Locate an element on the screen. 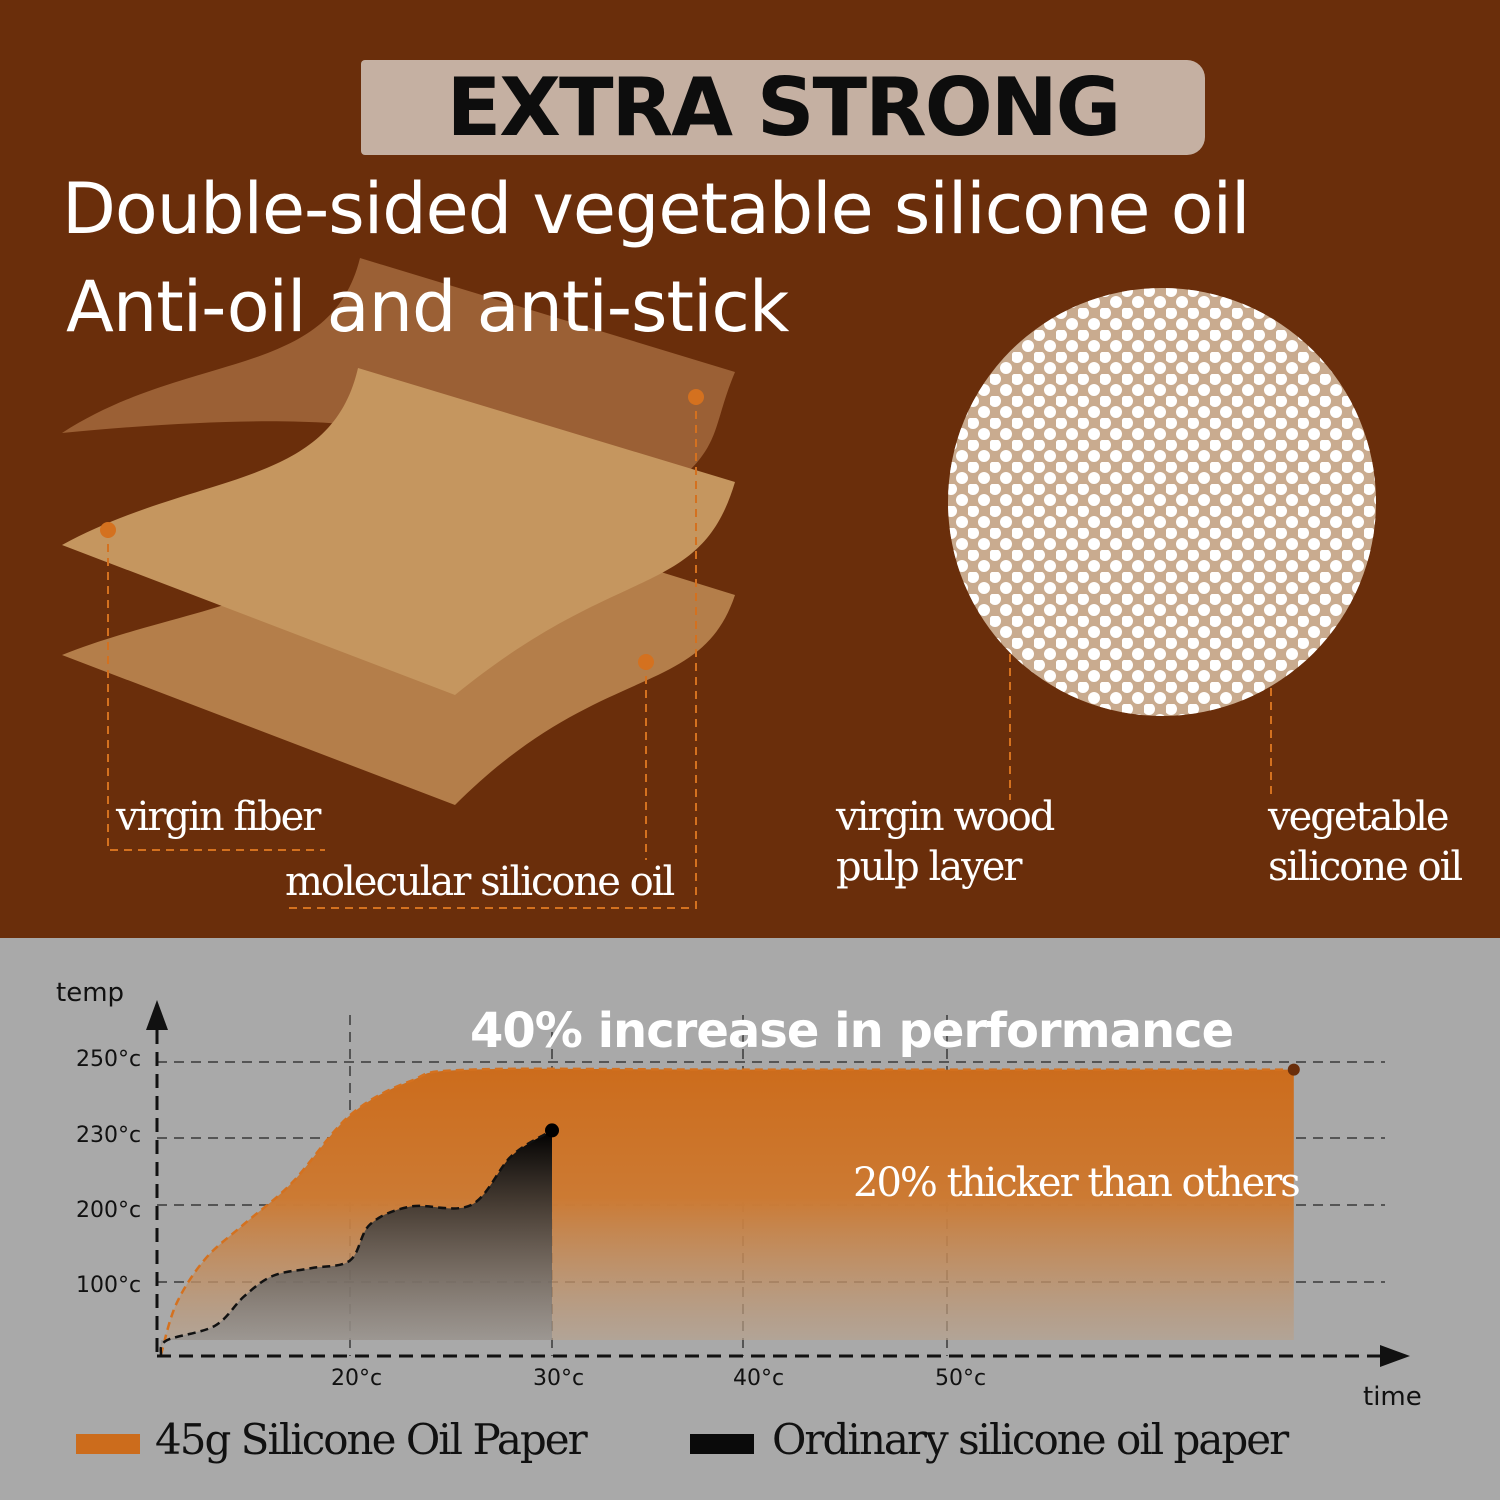 The image size is (1500, 1500). legend-label-ordinary: Ordinary silicone oil paper is located at coordinates (1030, 1439).